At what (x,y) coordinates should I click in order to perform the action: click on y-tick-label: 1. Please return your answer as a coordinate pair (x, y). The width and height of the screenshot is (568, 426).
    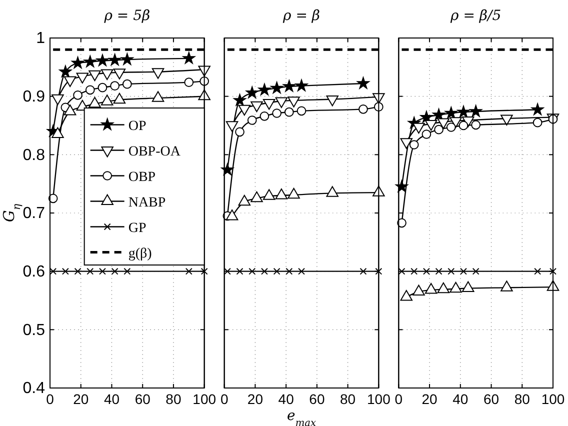
    Looking at the image, I should click on (41, 39).